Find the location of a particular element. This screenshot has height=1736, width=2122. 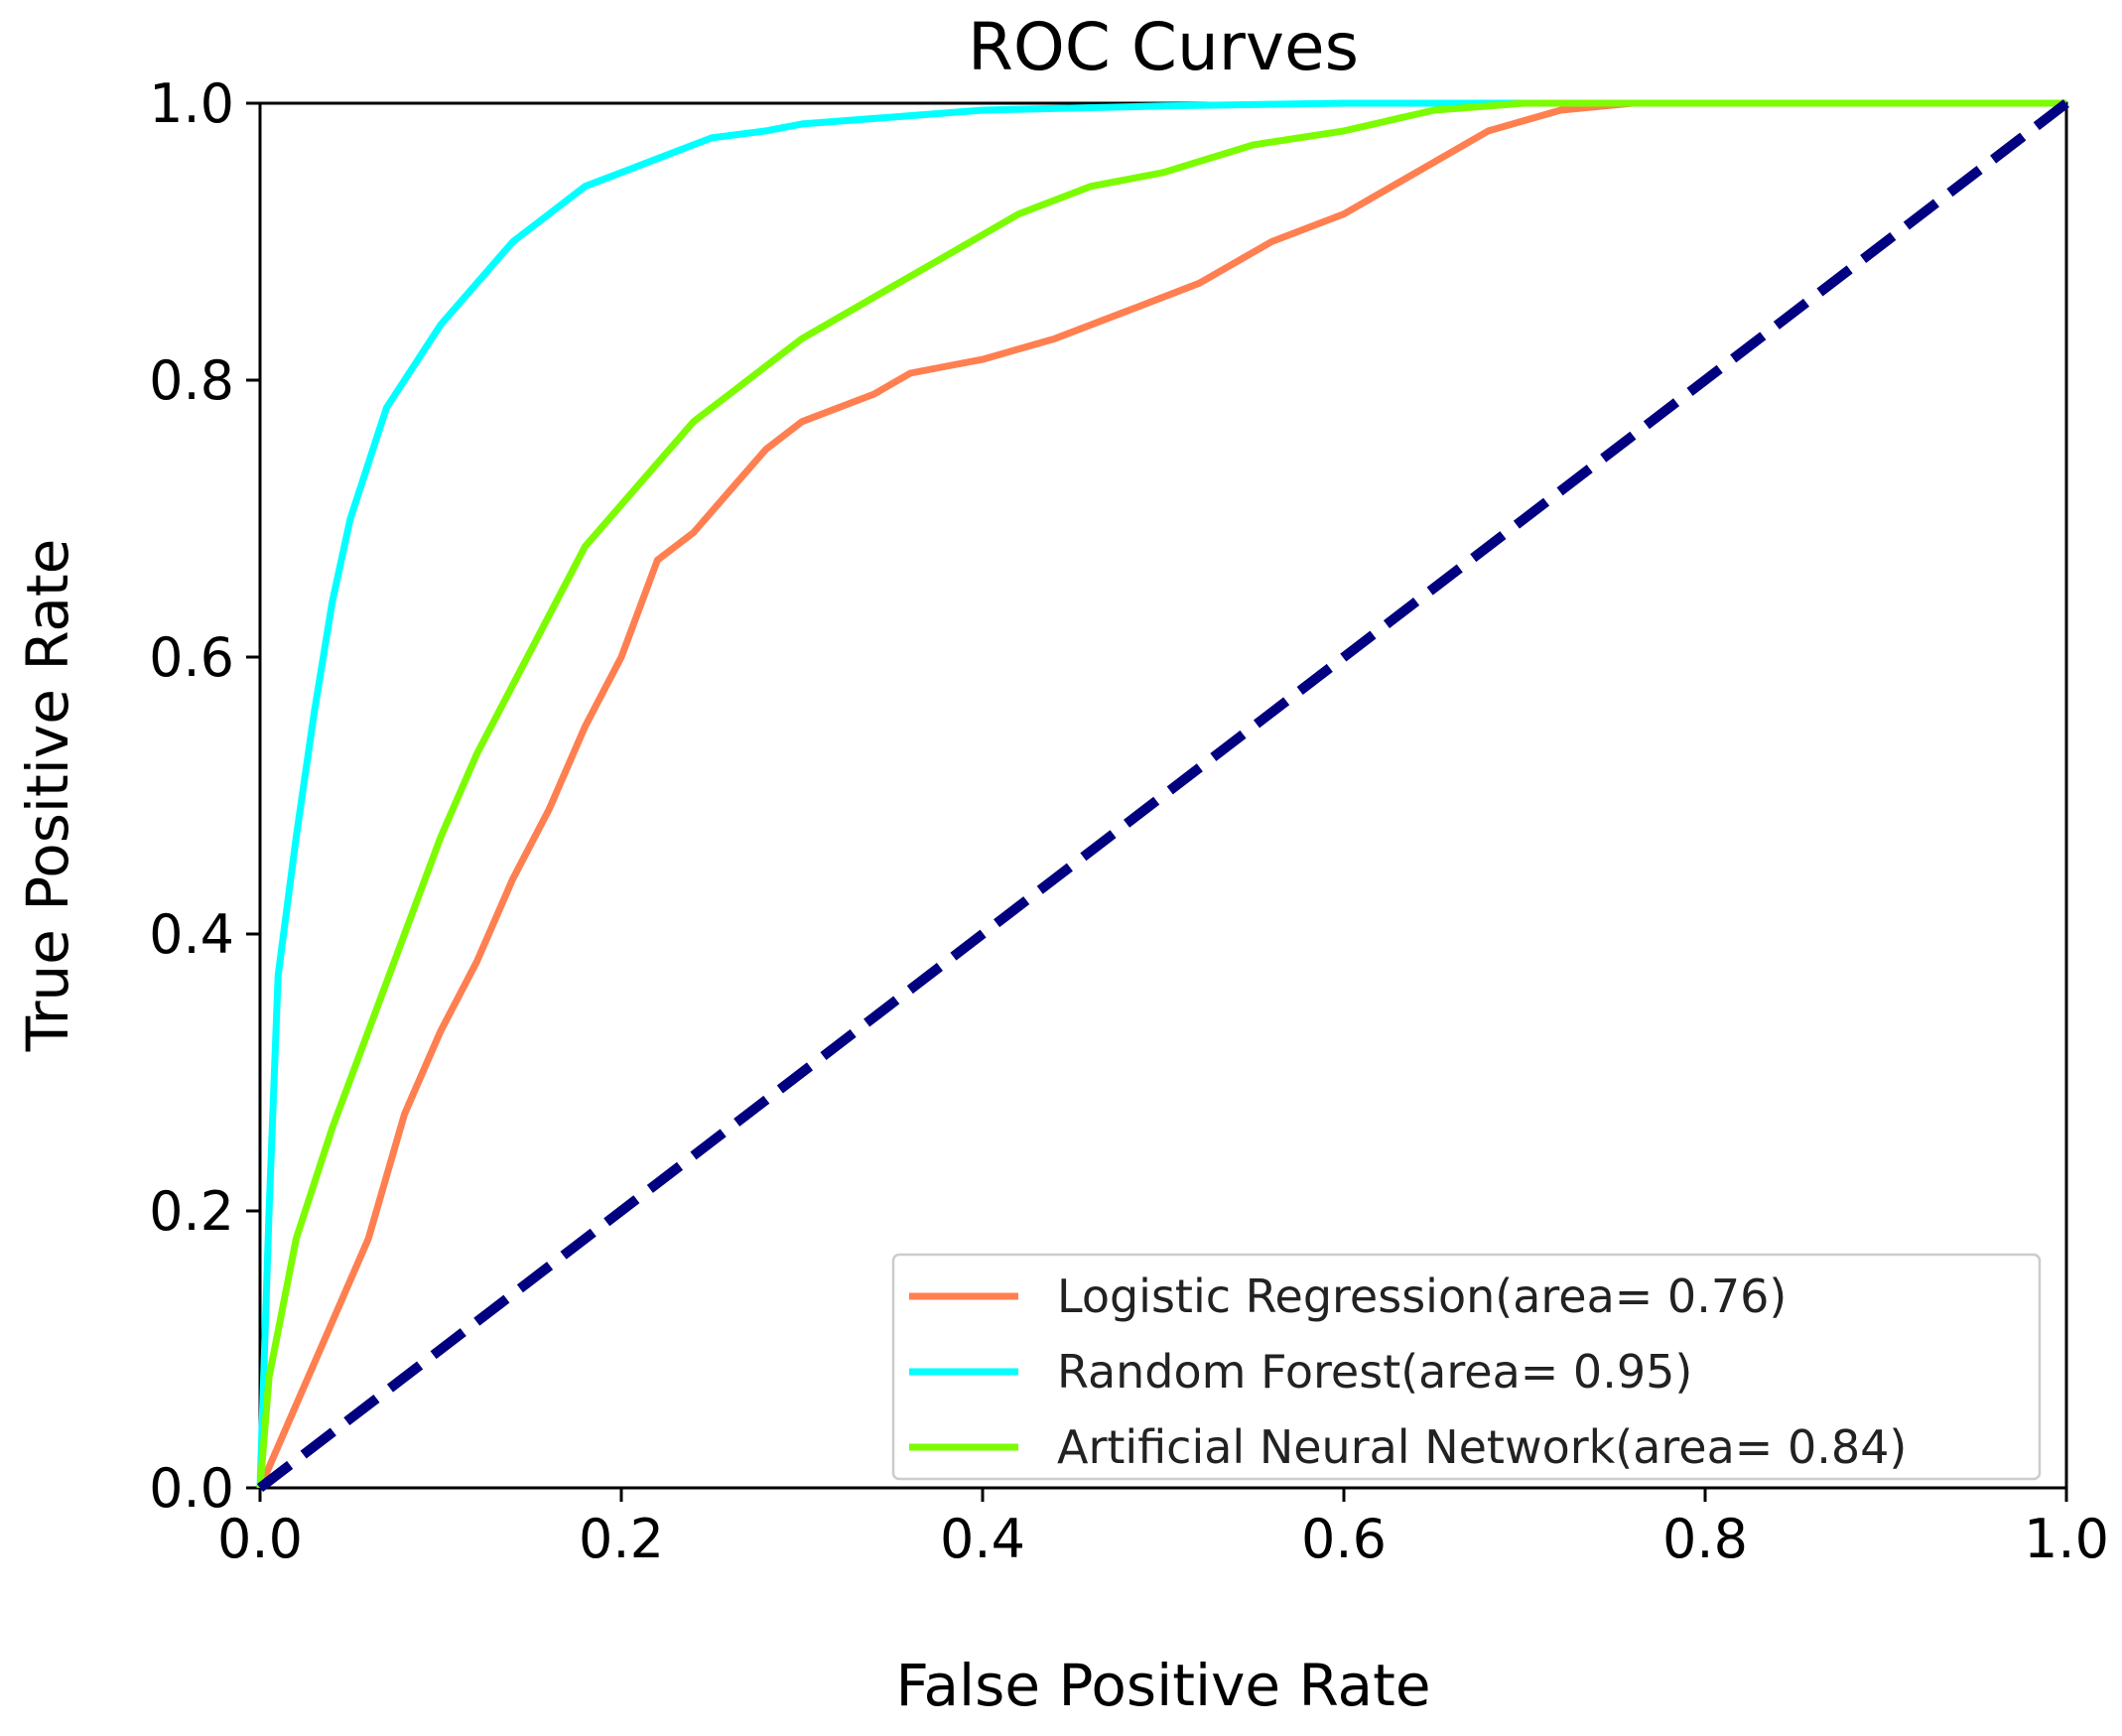

y-tick-label: 0.2 is located at coordinates (192, 1211).